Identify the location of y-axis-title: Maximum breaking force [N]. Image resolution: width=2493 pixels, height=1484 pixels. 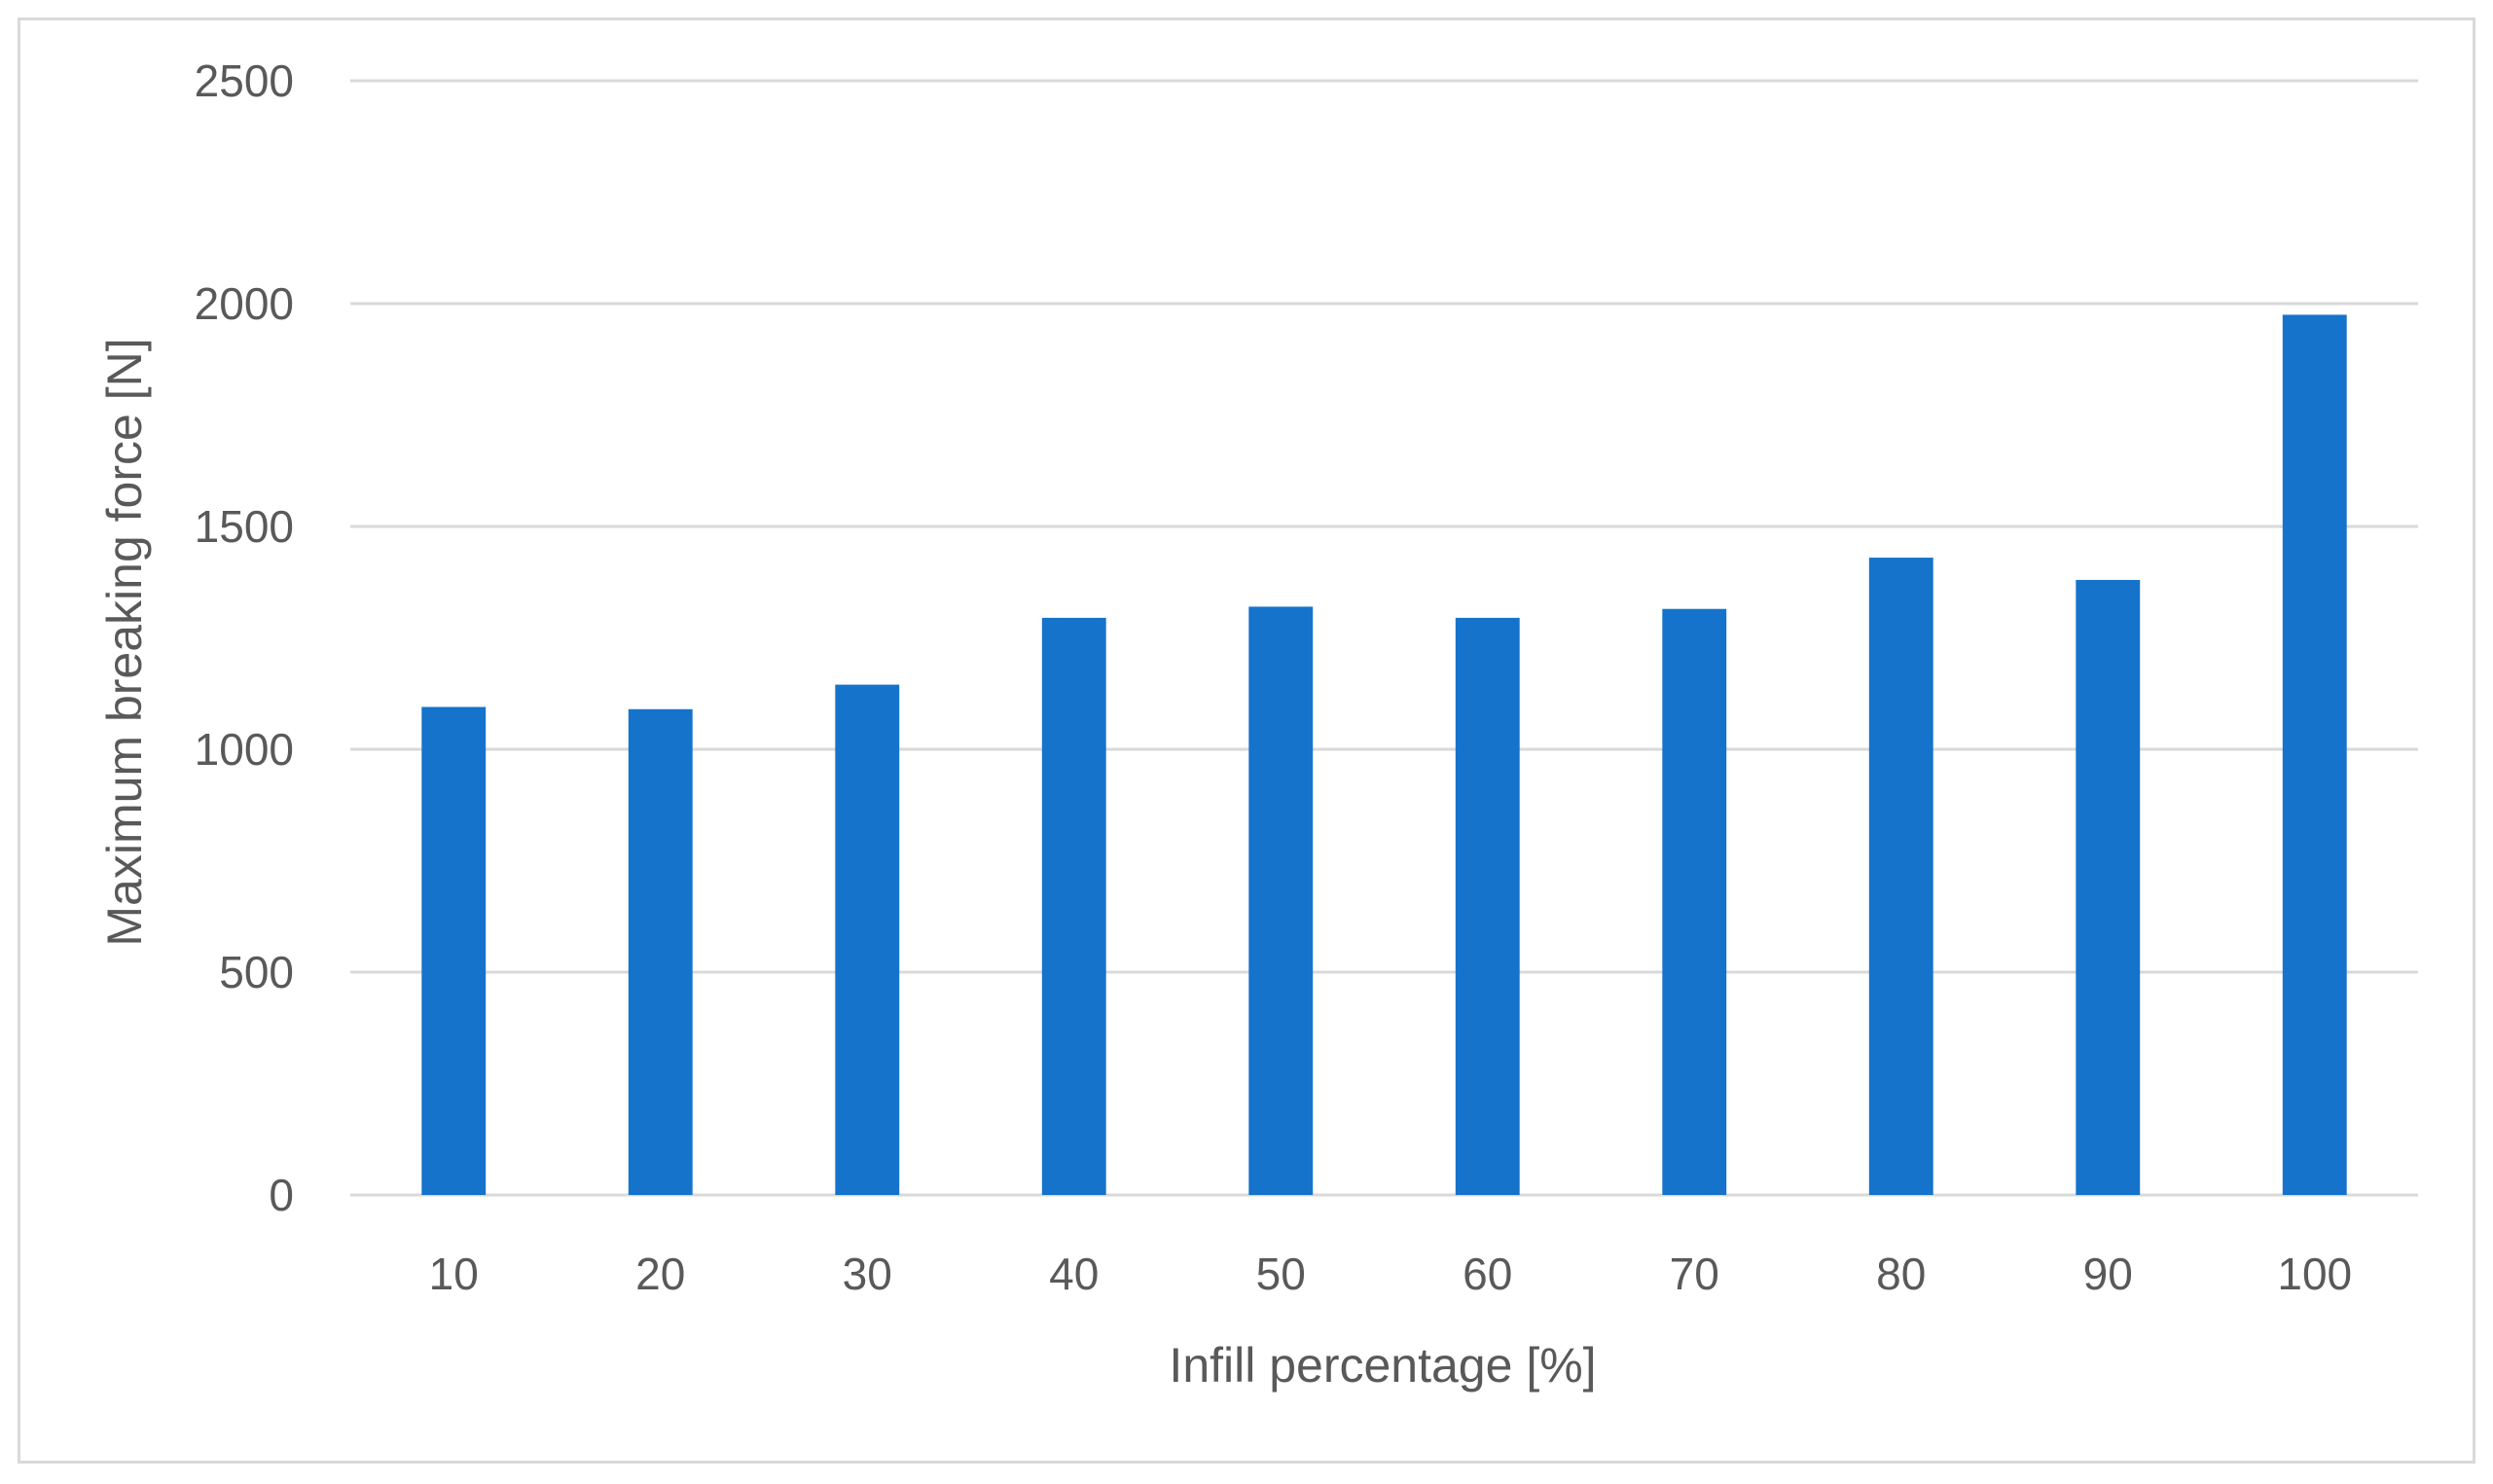
(125, 642).